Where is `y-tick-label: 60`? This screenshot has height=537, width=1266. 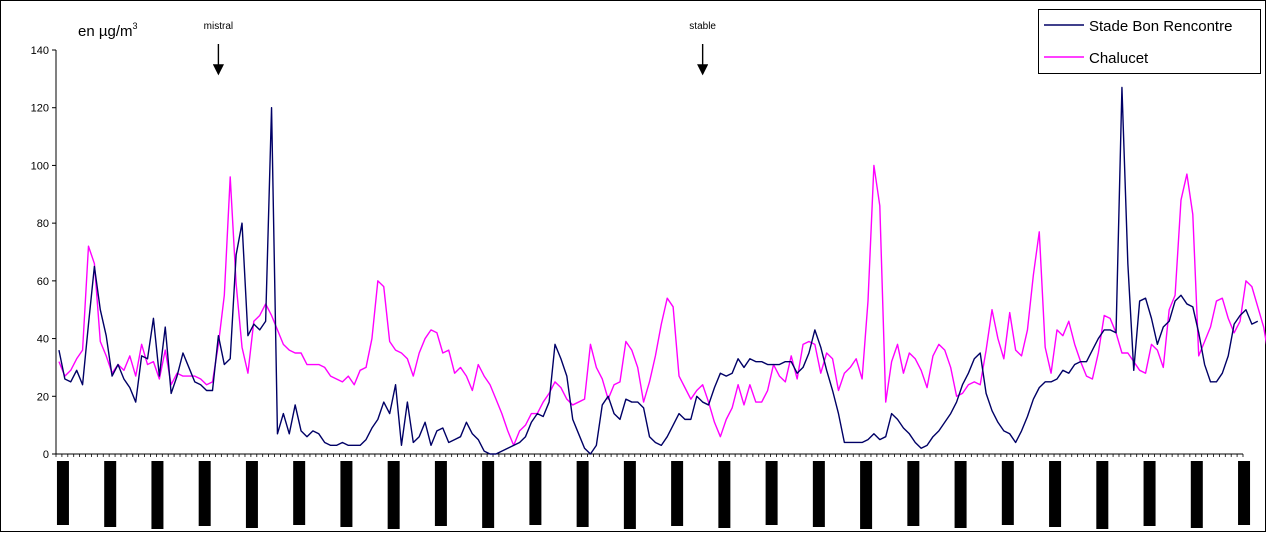
y-tick-label: 60 is located at coordinates (43, 282).